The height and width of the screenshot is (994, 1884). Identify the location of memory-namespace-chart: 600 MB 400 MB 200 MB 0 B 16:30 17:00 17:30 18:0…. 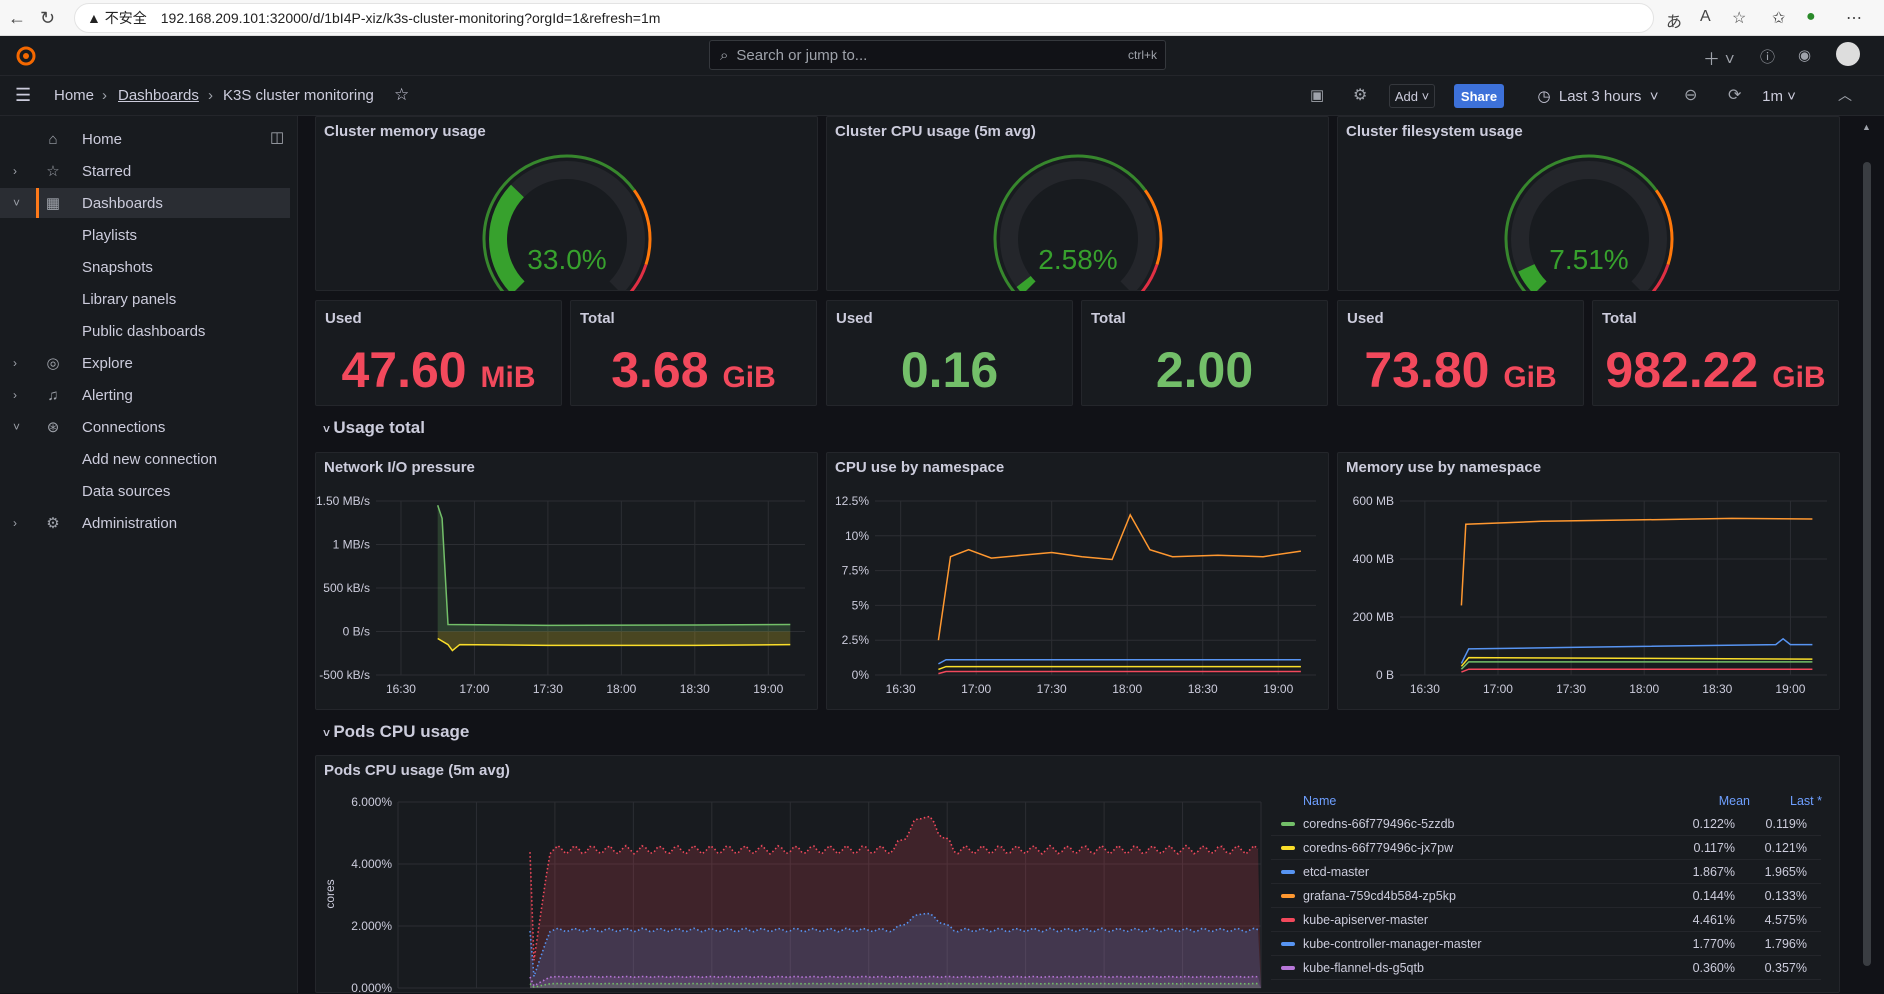
(1590, 595).